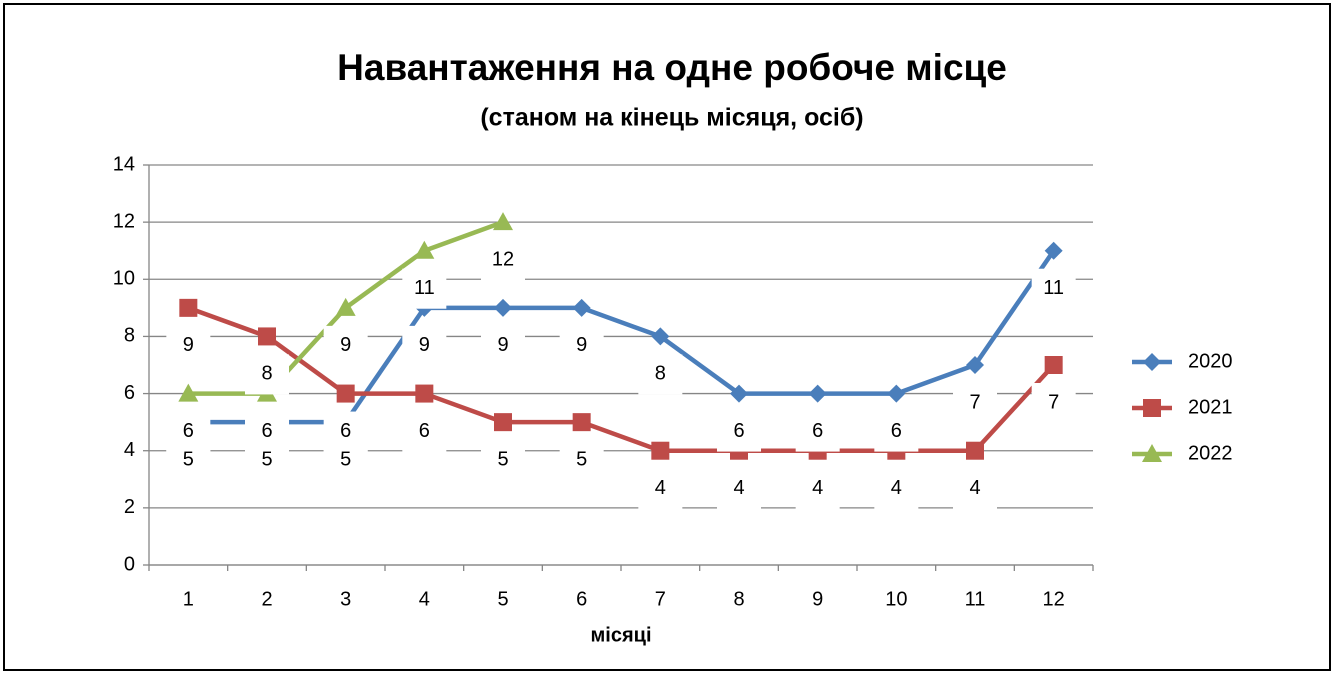 This screenshot has height=677, width=1336. I want to click on chart-title: Навантаження на одне робоче місце, so click(672, 67).